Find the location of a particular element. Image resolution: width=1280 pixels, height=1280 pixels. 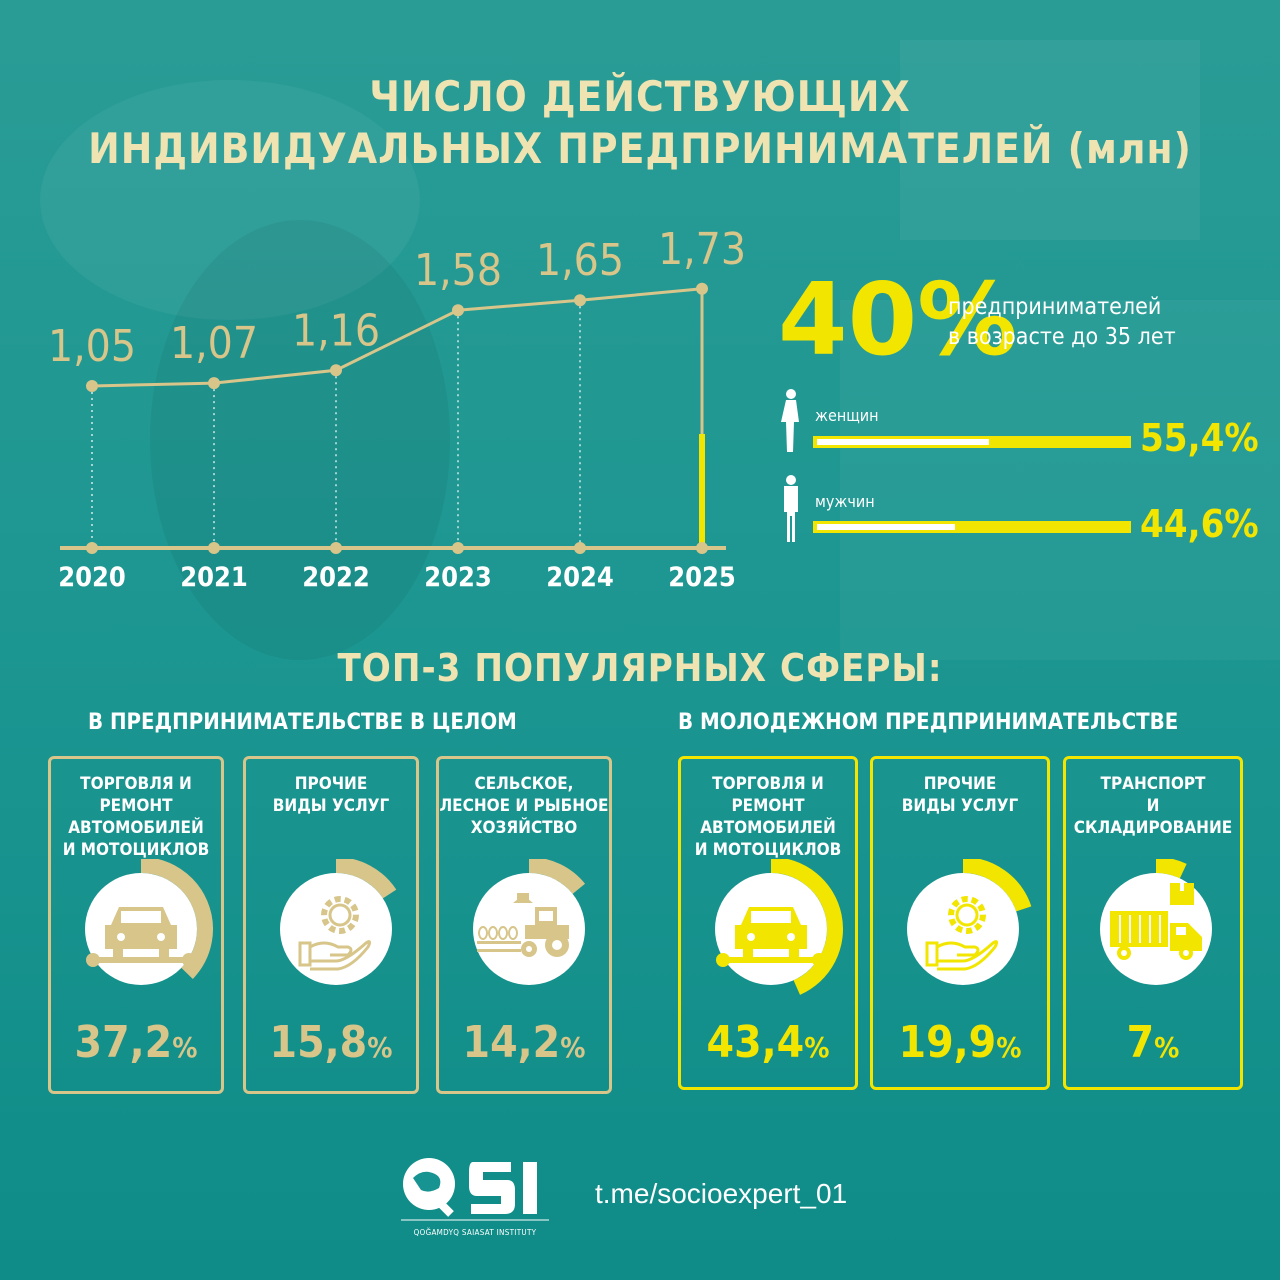

x-tick-label: 2023 is located at coordinates (458, 577).